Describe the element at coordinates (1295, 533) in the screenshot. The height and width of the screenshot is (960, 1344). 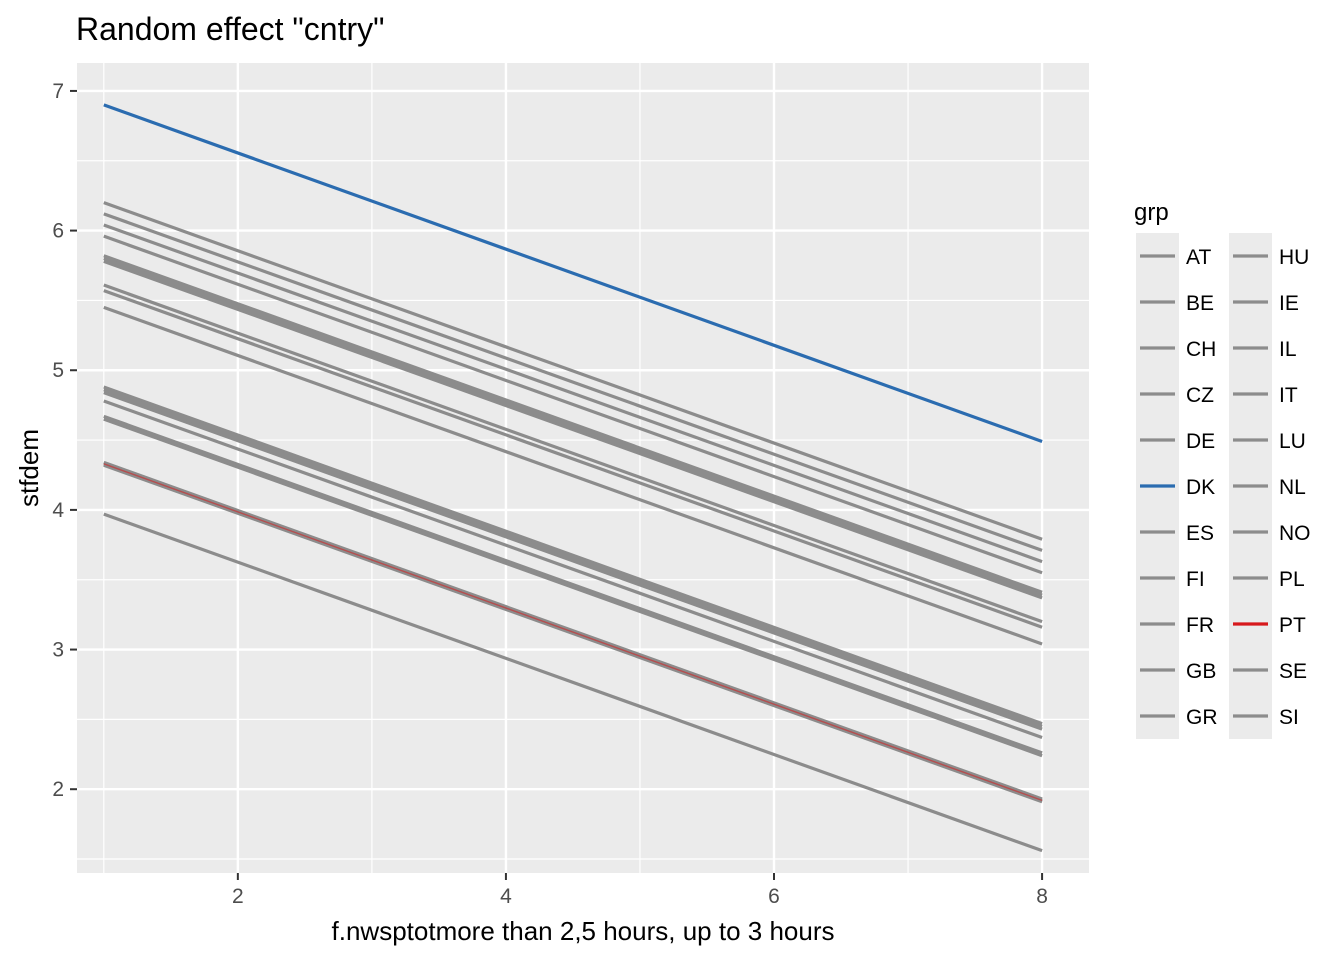
I see `legend-label-no: NO` at that location.